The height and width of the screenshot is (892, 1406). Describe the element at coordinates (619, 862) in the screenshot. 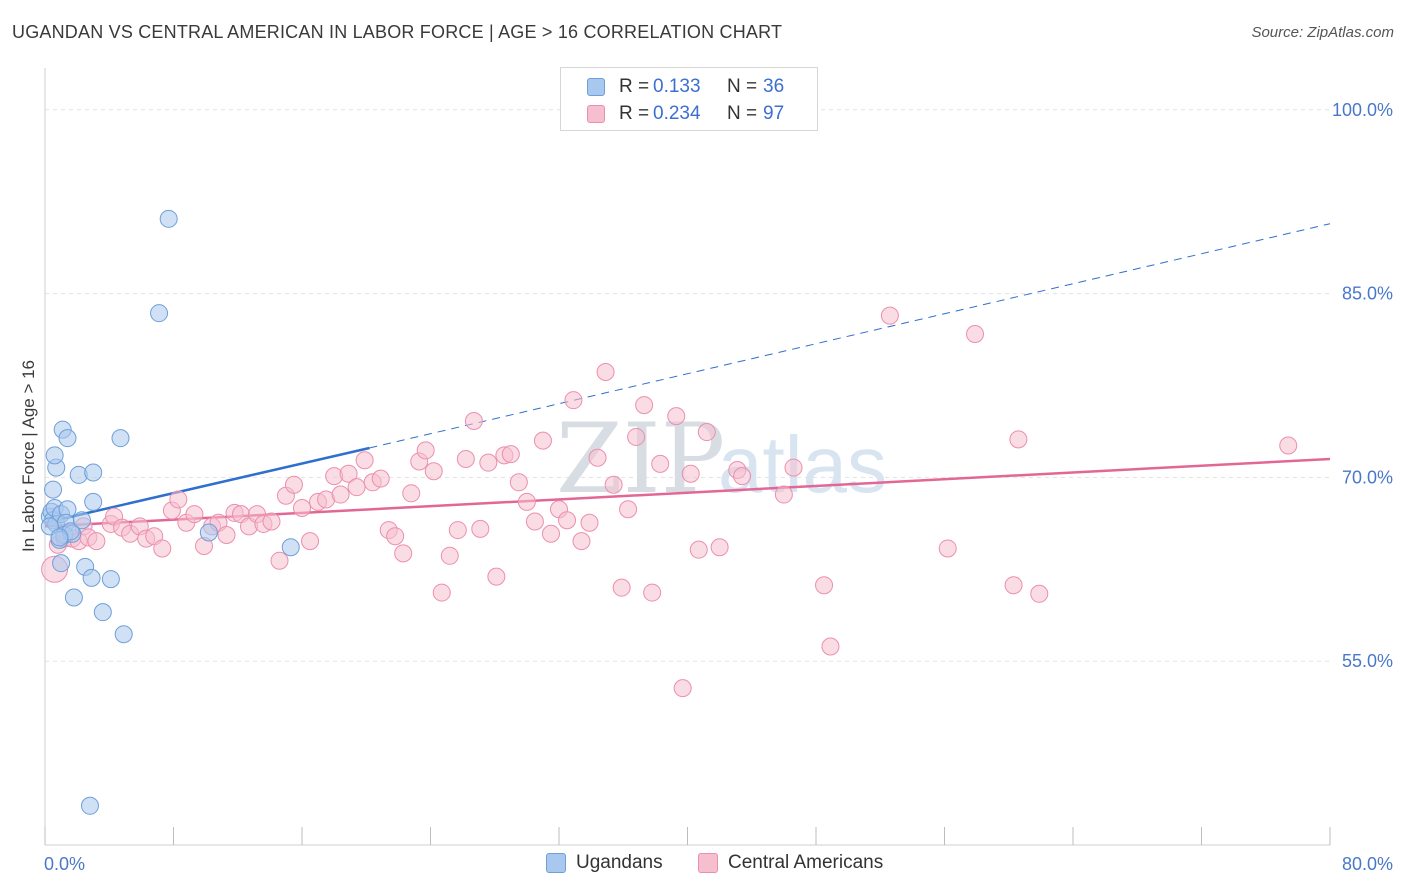

I see `bottom-legend-label: Ugandans` at that location.